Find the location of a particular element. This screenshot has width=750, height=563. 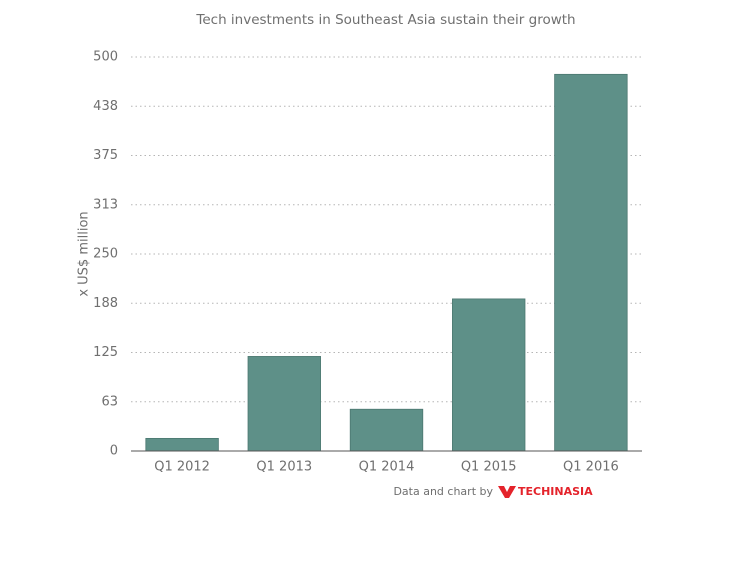

brand-name: TECHINASIA is located at coordinates (555, 491).